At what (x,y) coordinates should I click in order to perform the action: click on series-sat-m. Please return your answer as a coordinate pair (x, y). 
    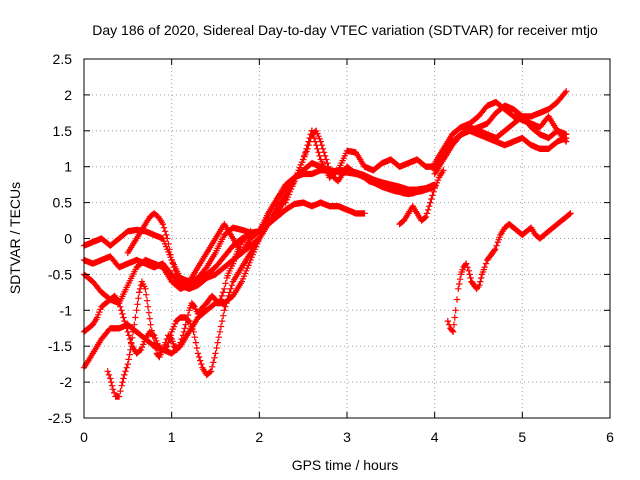
    Looking at the image, I should click on (421, 197).